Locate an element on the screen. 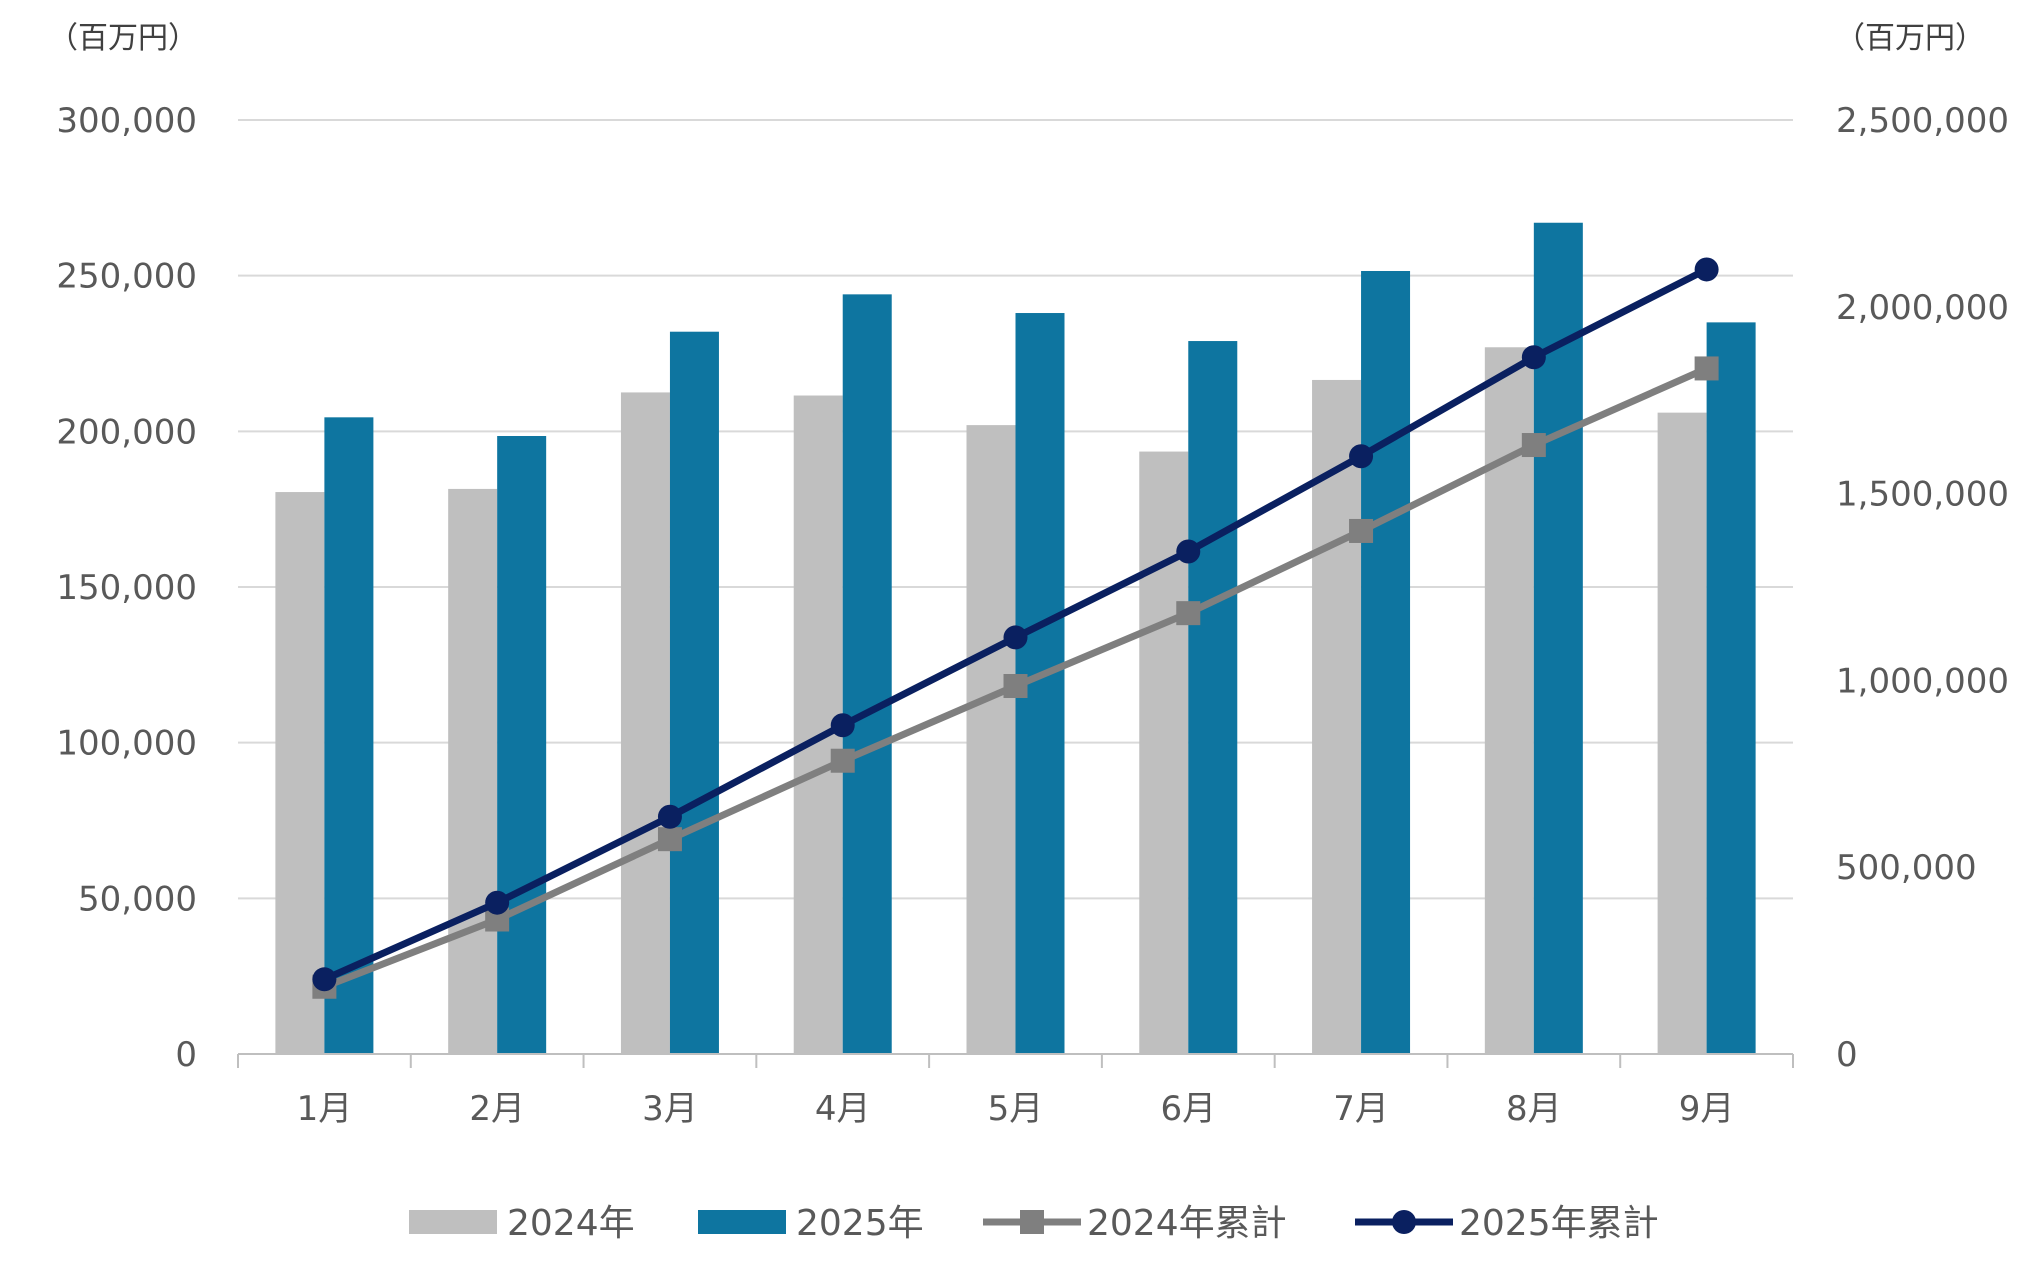 The width and height of the screenshot is (2039, 1288). left-y-tick-label: 200,000 is located at coordinates (126, 432).